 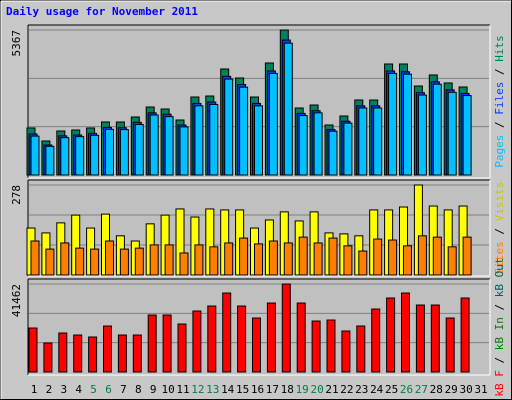 I want to click on x-tick-label: 12, so click(x=197, y=389).